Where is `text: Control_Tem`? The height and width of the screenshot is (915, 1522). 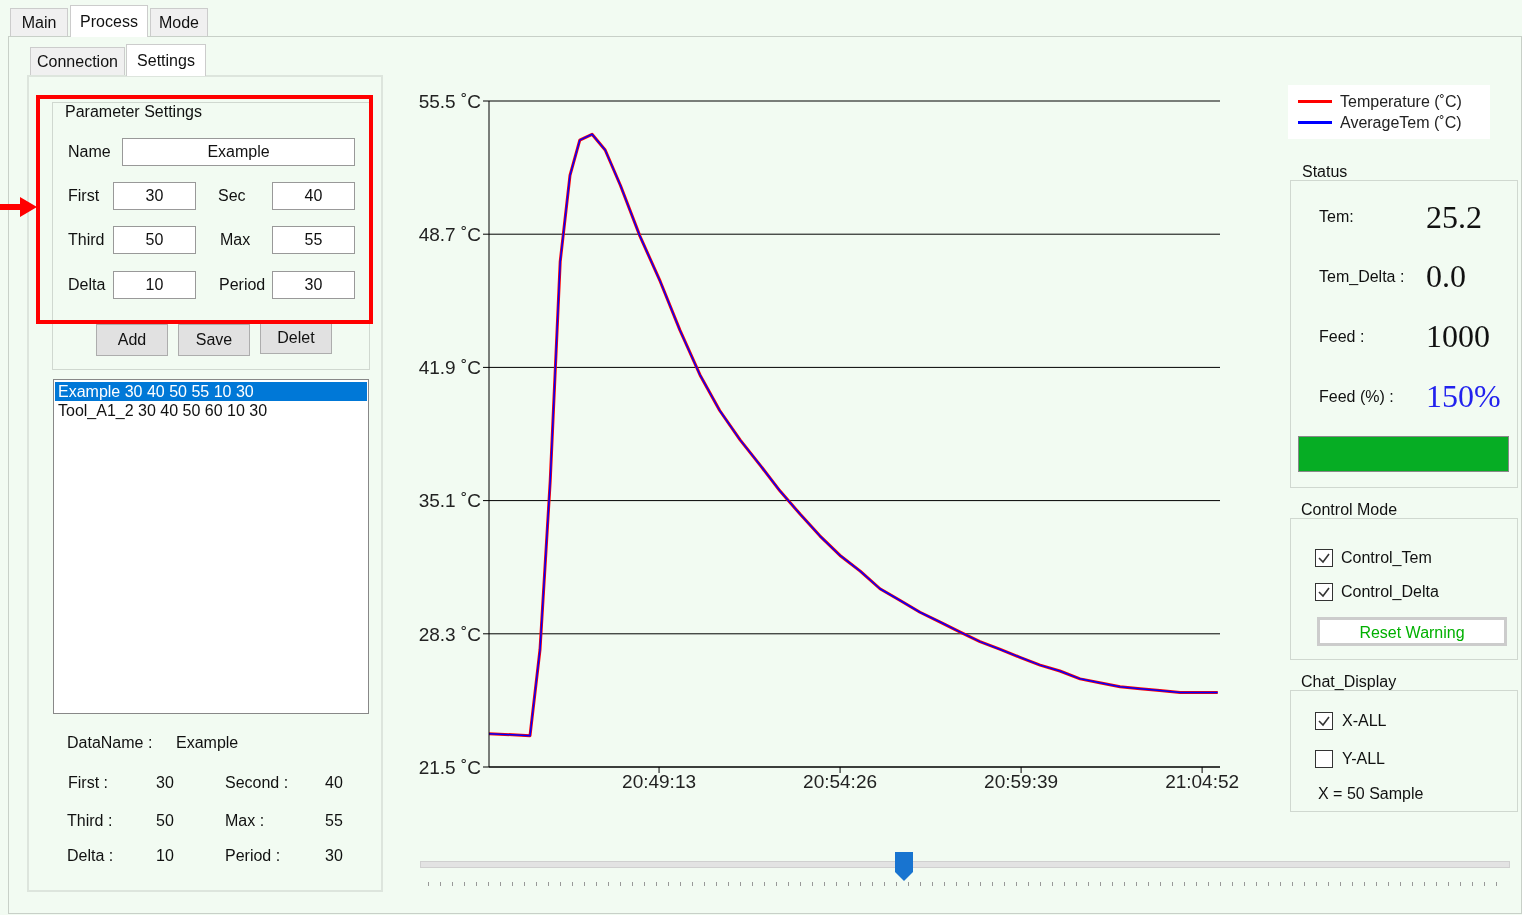 text: Control_Tem is located at coordinates (1386, 558).